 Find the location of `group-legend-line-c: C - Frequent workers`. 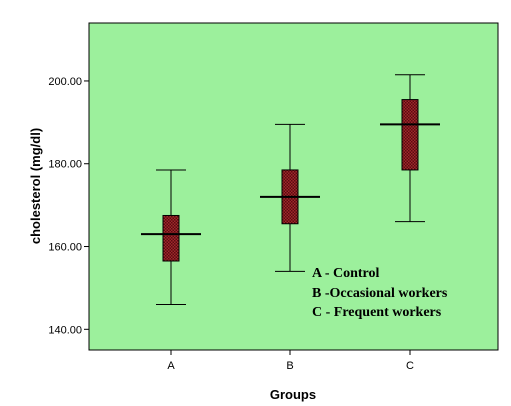

group-legend-line-c: C - Frequent workers is located at coordinates (377, 312).